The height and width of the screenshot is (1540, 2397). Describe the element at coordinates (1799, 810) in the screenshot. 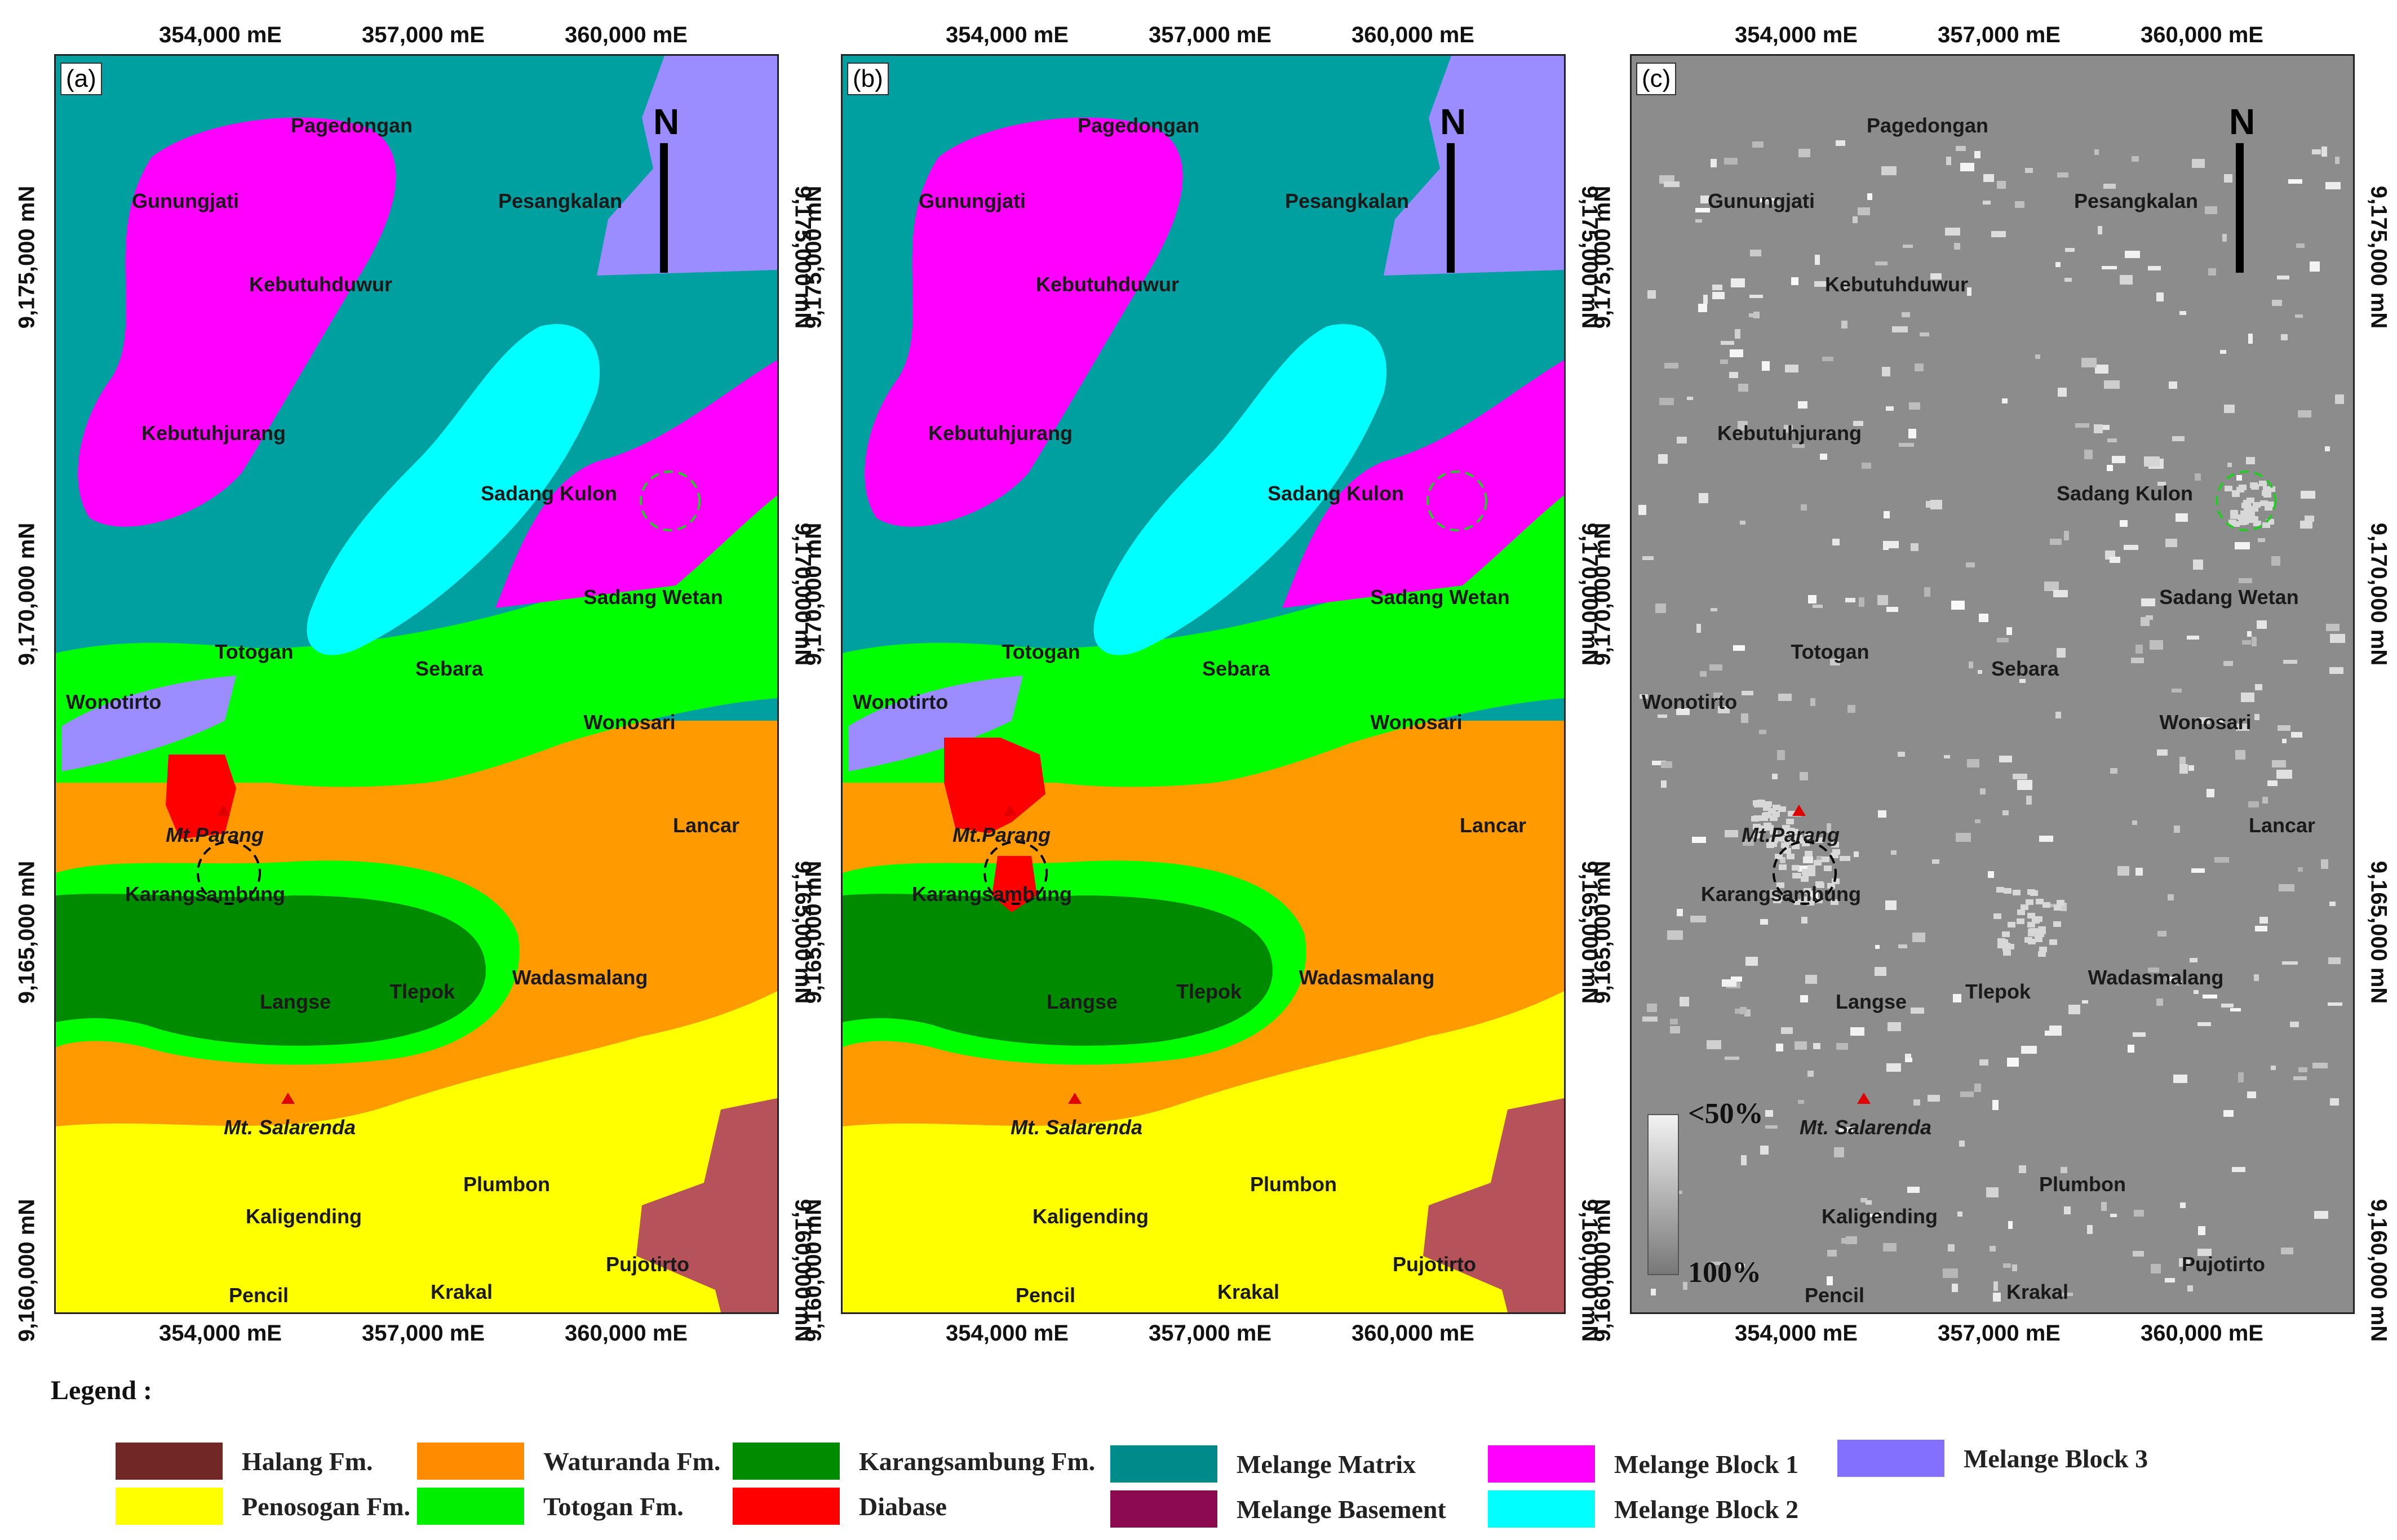

I see `peak-marker-mt-parang` at that location.